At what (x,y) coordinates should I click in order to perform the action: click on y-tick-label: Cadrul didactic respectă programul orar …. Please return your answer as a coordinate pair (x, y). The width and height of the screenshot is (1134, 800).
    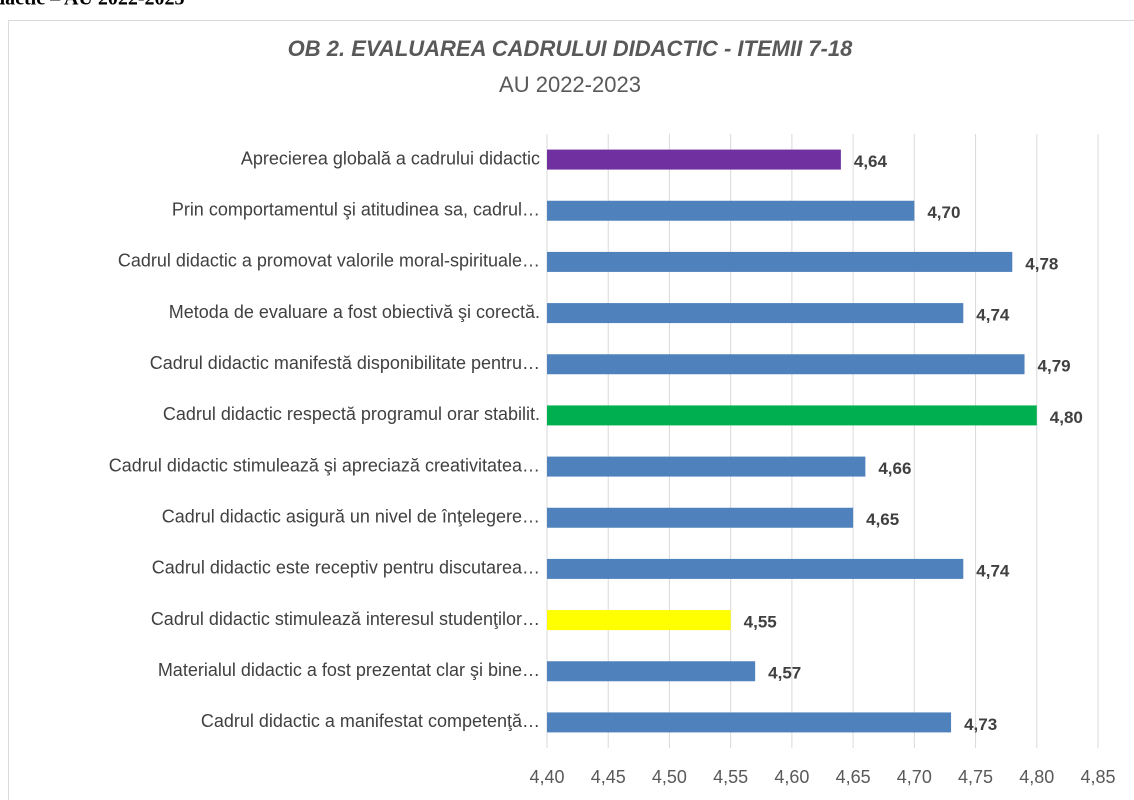
    Looking at the image, I should click on (351, 414).